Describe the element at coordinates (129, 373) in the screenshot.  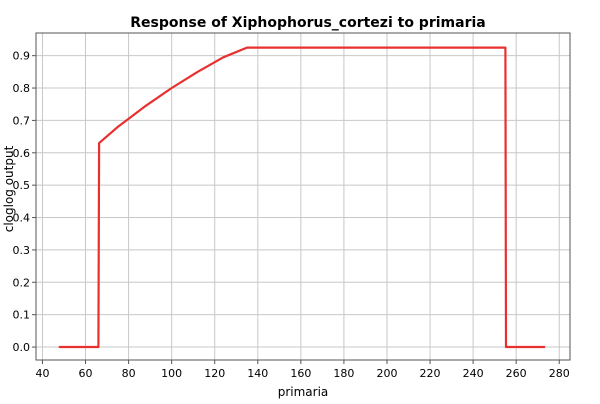
I see `x-tick-label: 80` at that location.